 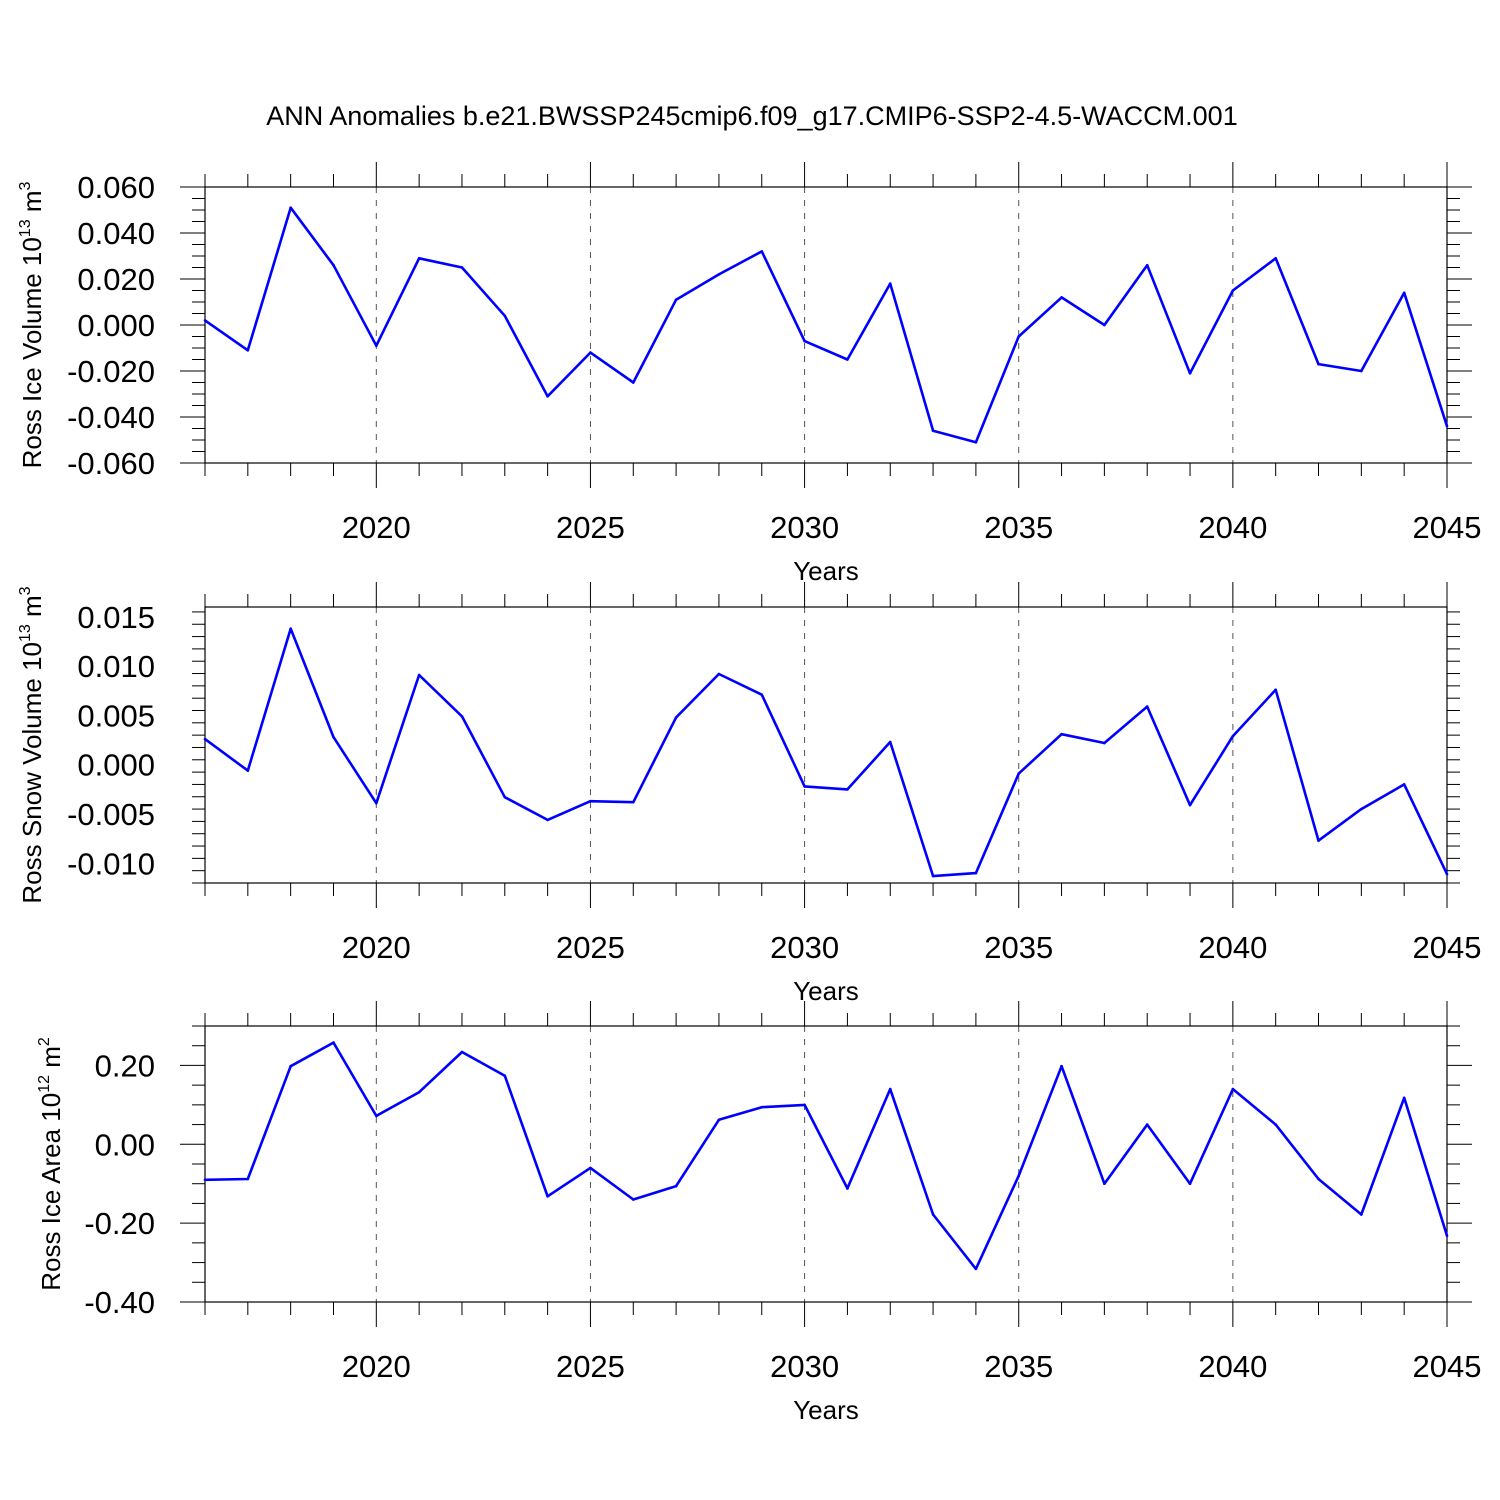 What do you see at coordinates (51, 1192) in the screenshot?
I see `y-axis-label-text: Ross Ice Area 10` at bounding box center [51, 1192].